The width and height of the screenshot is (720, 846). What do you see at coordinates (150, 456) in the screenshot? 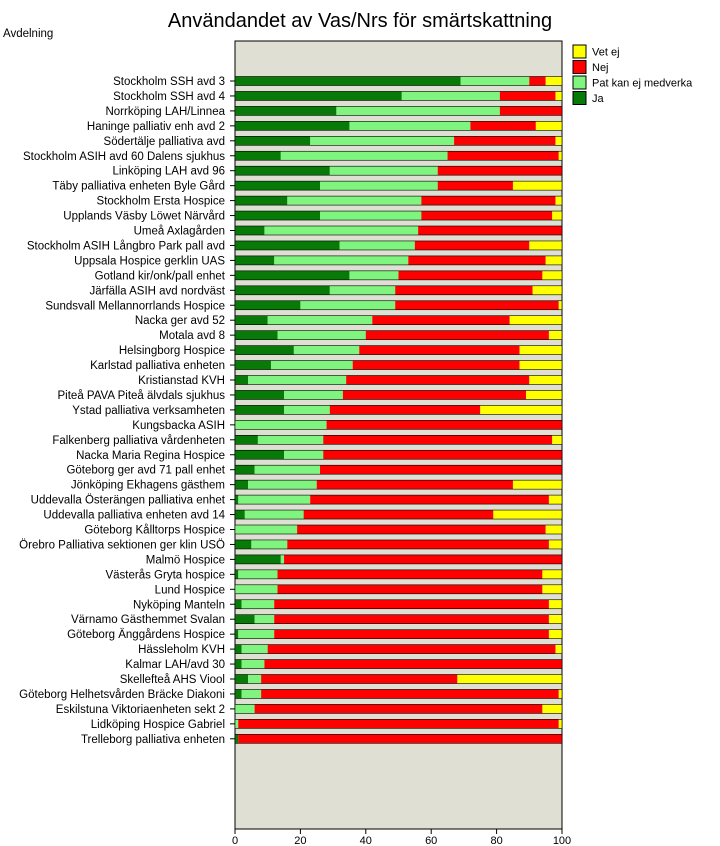
I see `category-label: Nacka Maria Regina Hospice` at bounding box center [150, 456].